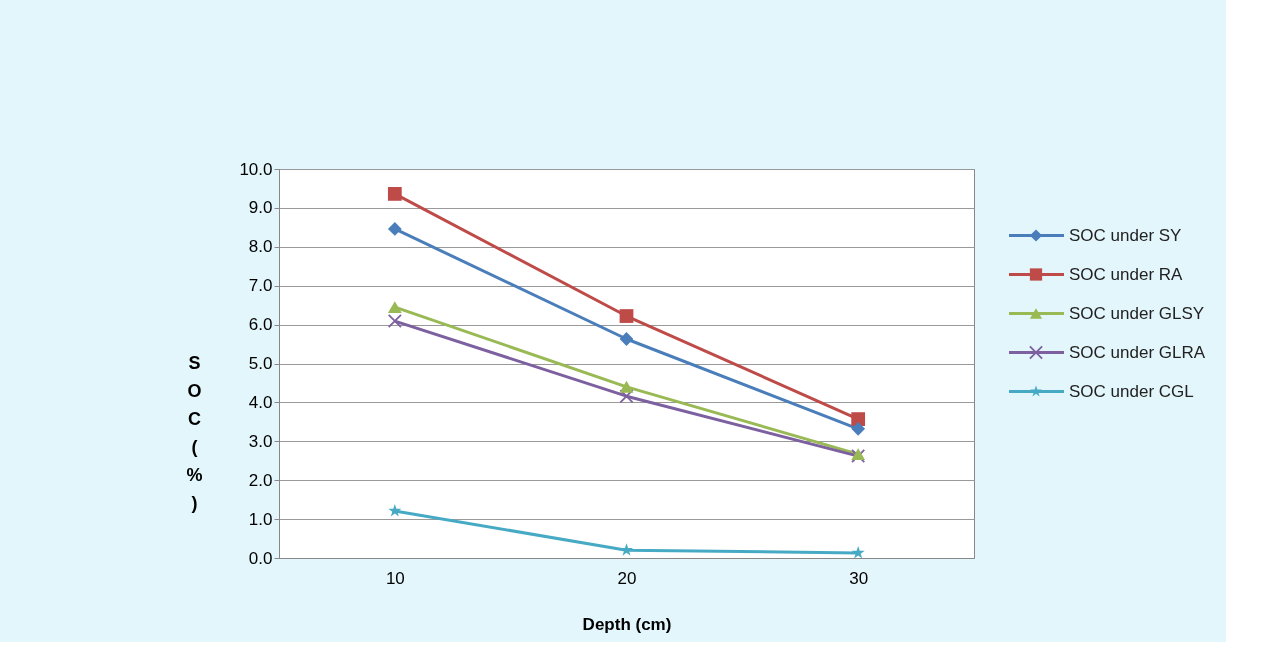 The width and height of the screenshot is (1261, 664). Describe the element at coordinates (260, 247) in the screenshot. I see `y-tick-label: 8.0` at that location.